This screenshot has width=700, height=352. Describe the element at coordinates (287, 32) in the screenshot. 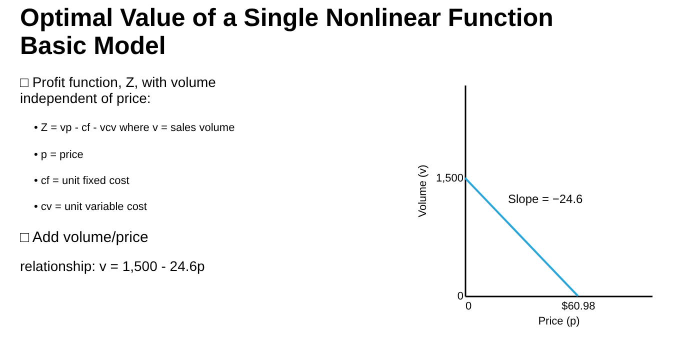

I see `chart-title: Optimal Value of a Single Nonlinear Function Basic Model` at that location.